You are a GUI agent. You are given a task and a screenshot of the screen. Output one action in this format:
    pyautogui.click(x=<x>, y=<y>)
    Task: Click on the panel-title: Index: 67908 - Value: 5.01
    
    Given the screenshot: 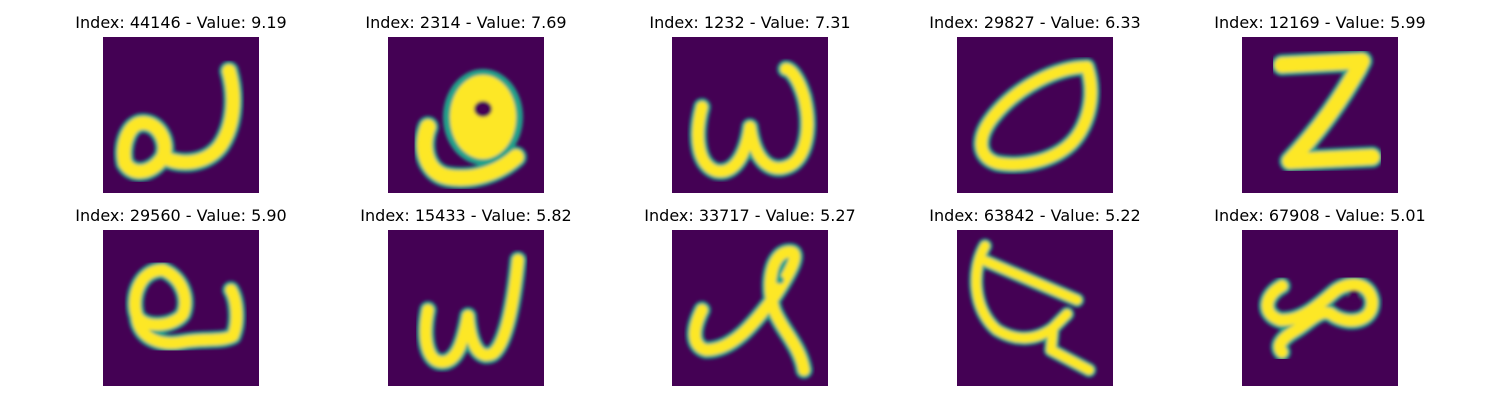 What is the action you would take?
    pyautogui.click(x=1320, y=215)
    